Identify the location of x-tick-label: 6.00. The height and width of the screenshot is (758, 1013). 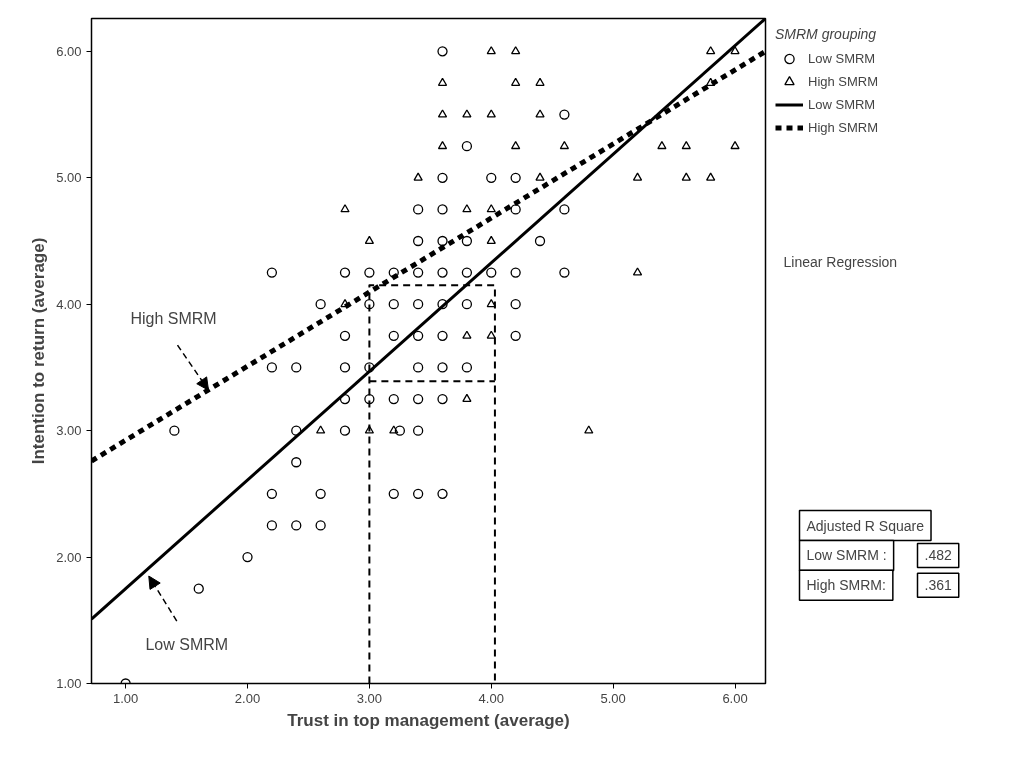
(735, 698).